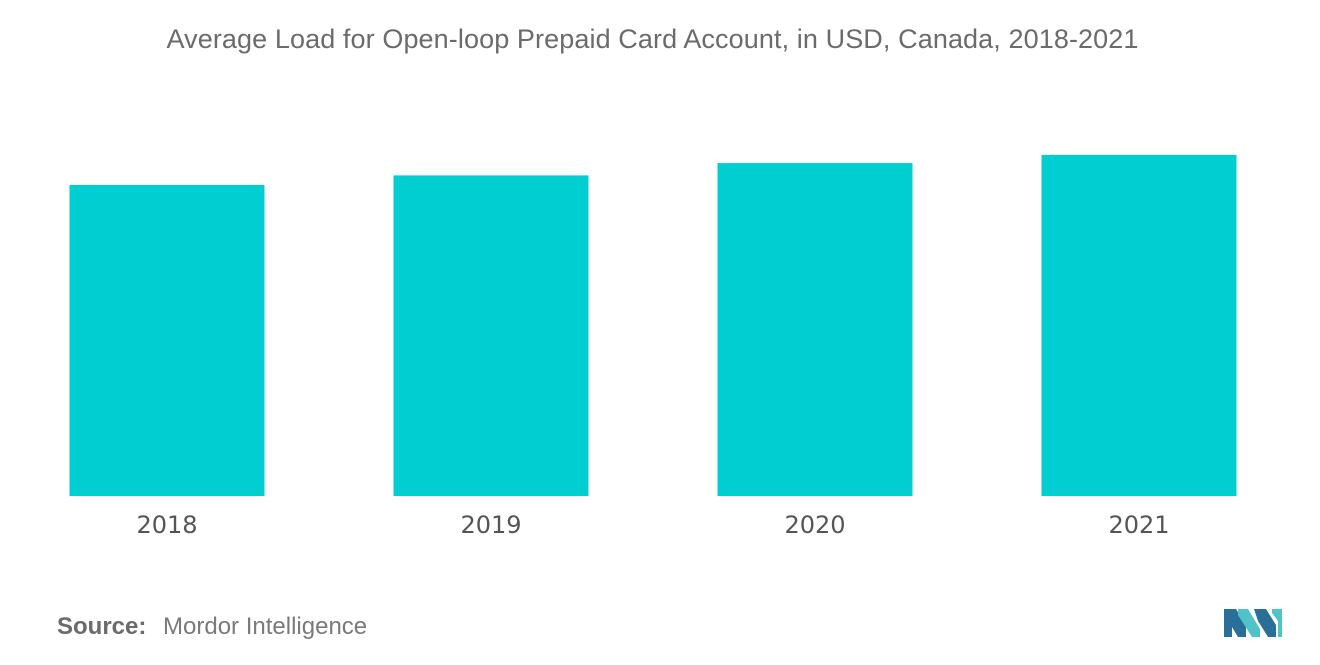  What do you see at coordinates (102, 626) in the screenshot?
I see `source-label: Source:` at bounding box center [102, 626].